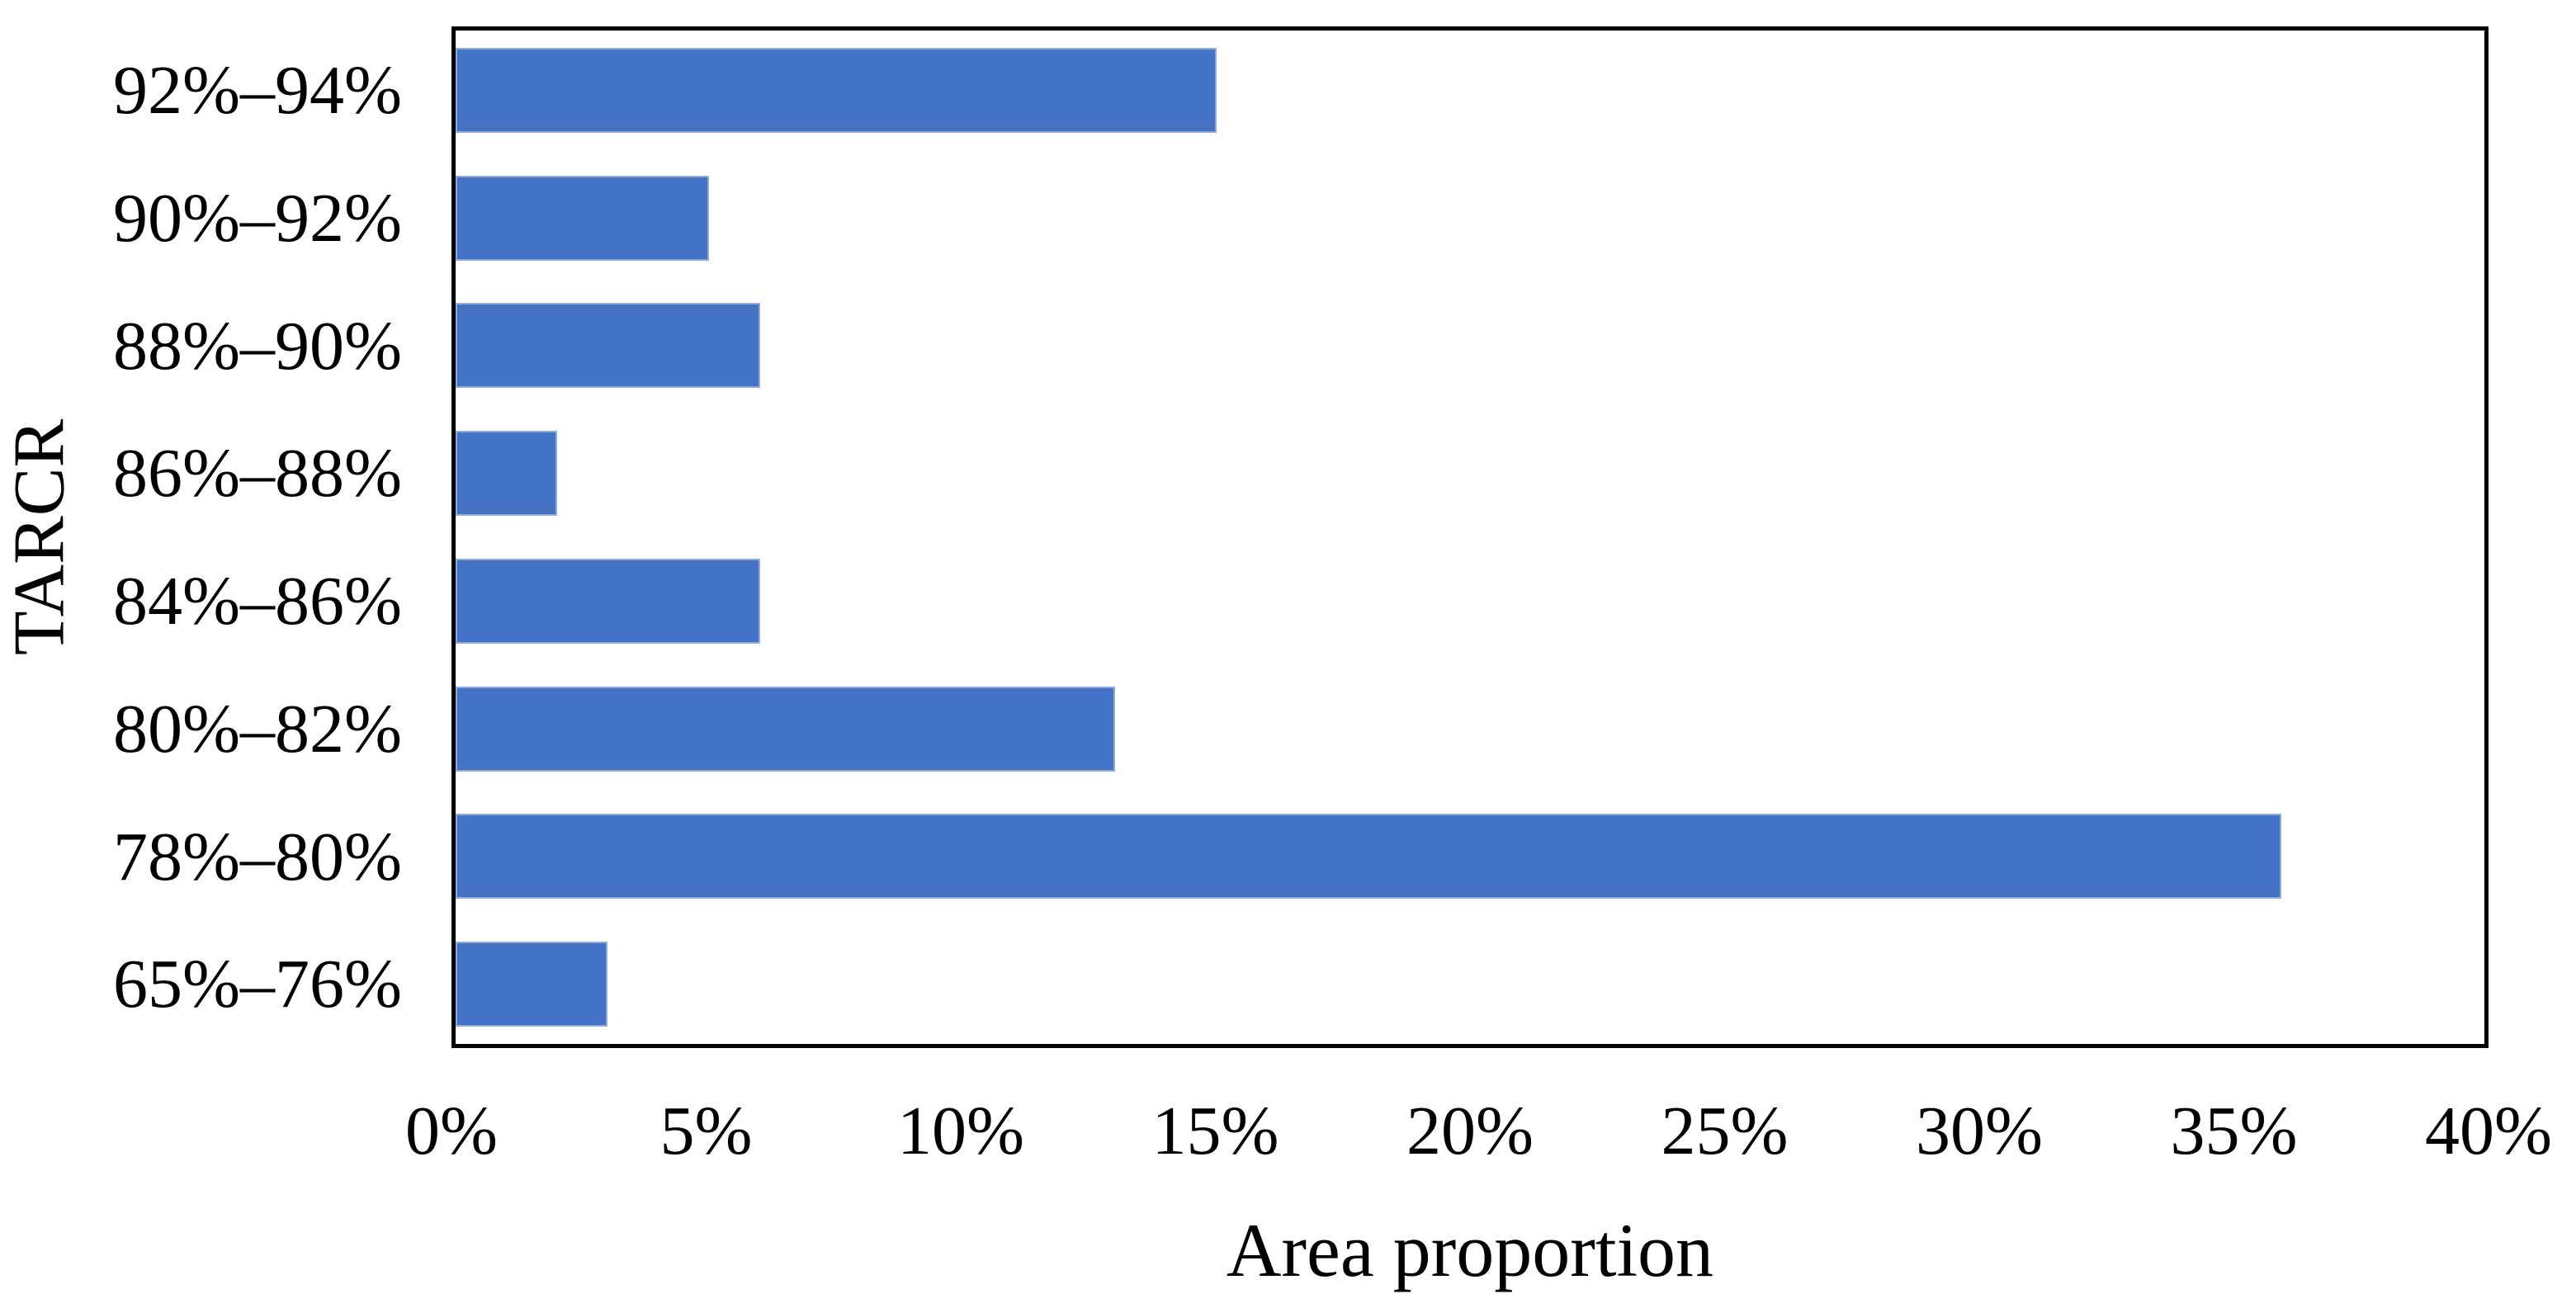 This screenshot has width=2576, height=1308. Describe the element at coordinates (1215, 1131) in the screenshot. I see `x-tick-label: 15%` at that location.